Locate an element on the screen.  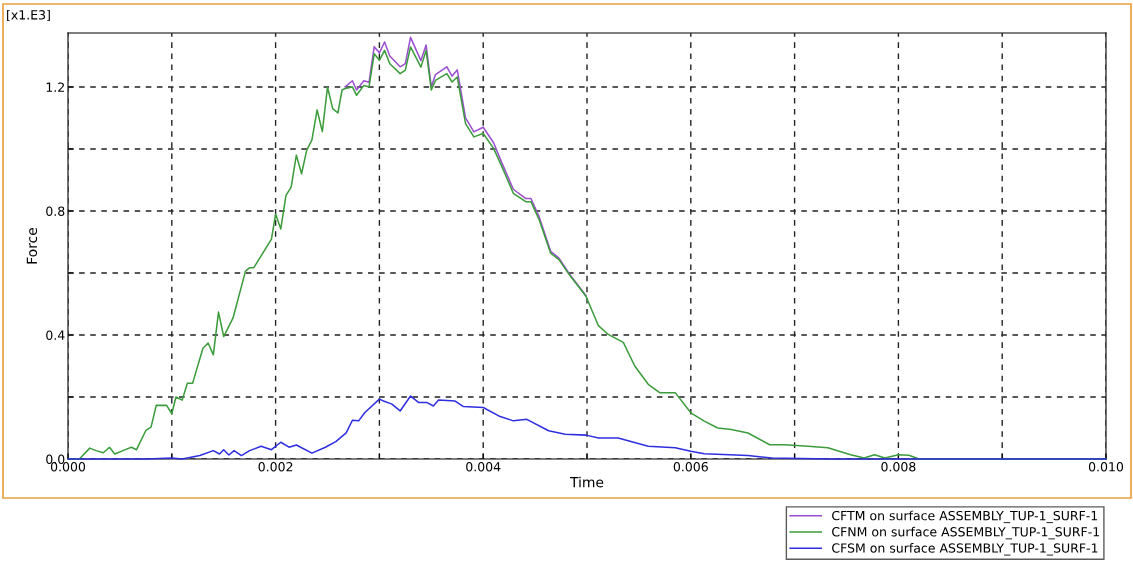
x-tick-label: 0.000 is located at coordinates (68, 467).